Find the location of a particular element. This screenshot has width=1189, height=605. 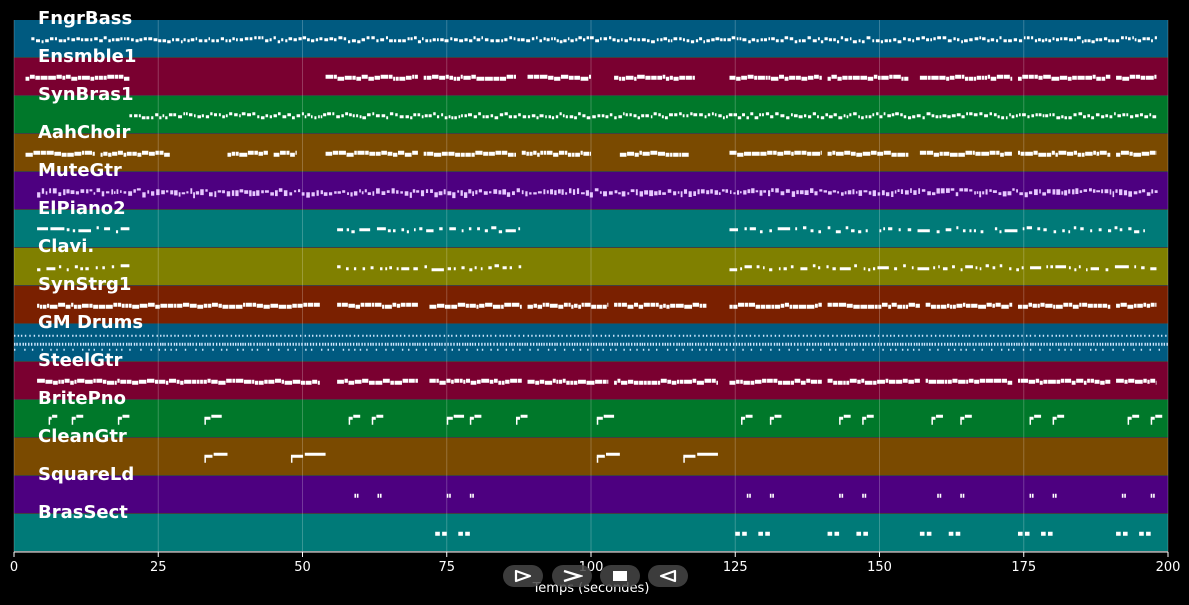

x-axis: 0 25 50 75 100 125 150 175 200 is located at coordinates (595, 563).